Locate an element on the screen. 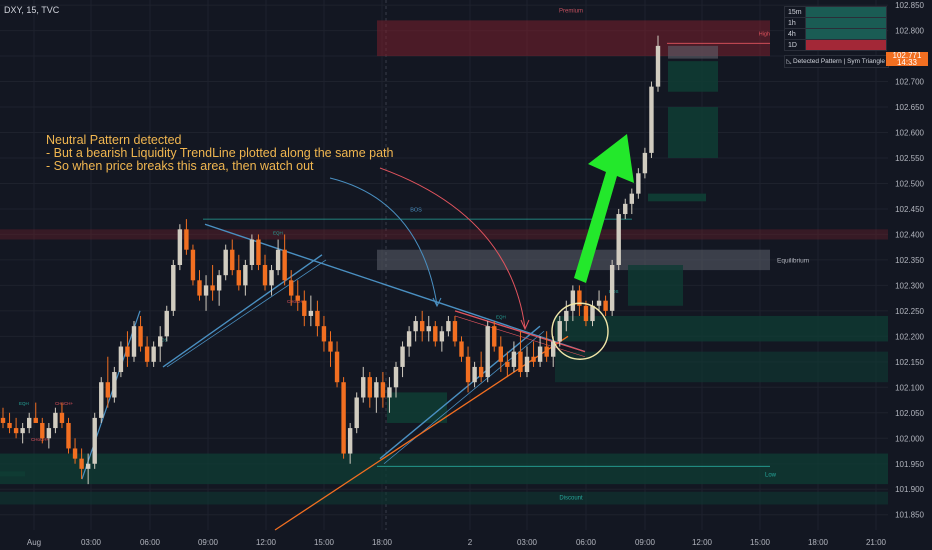  bos-label: BOS is located at coordinates (416, 210).